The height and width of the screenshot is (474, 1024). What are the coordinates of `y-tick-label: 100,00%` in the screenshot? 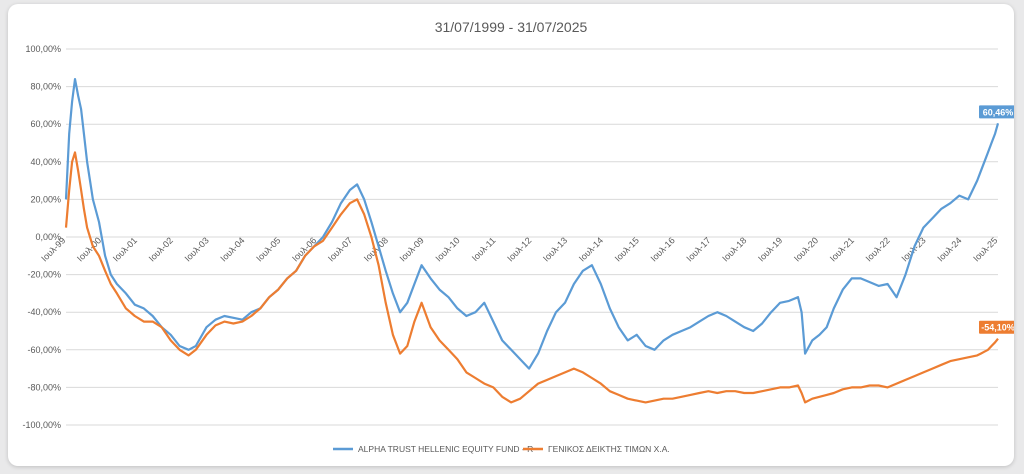 It's located at (43, 49).